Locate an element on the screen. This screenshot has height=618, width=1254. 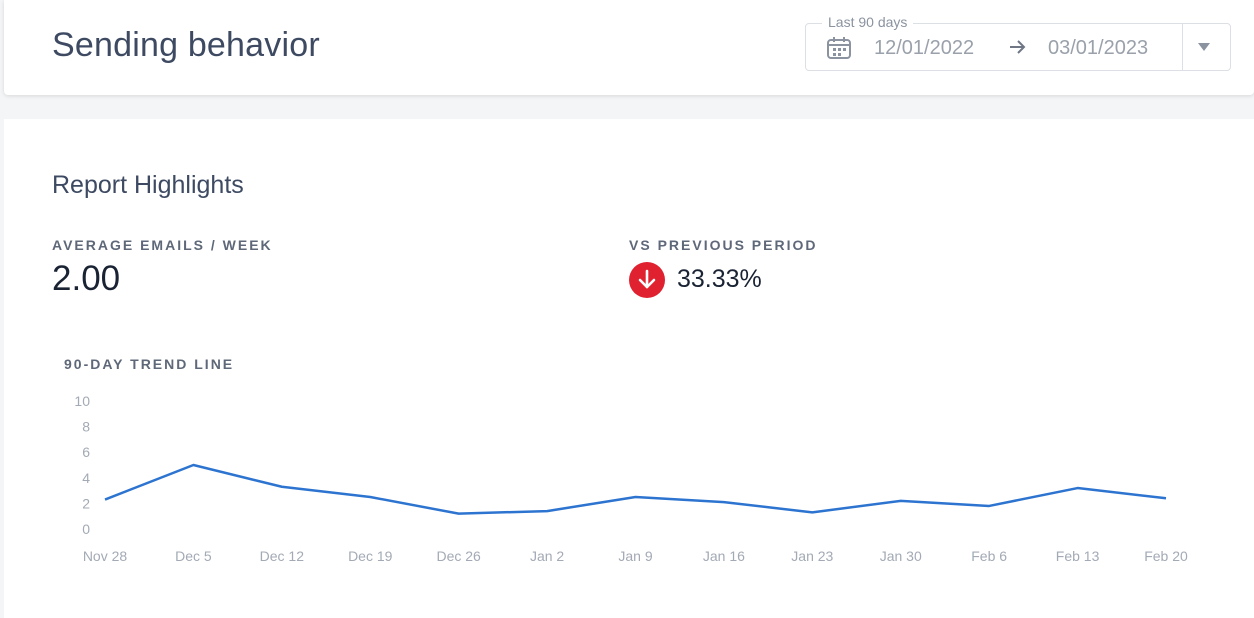
x-tick-label: Feb 20 is located at coordinates (1166, 556).